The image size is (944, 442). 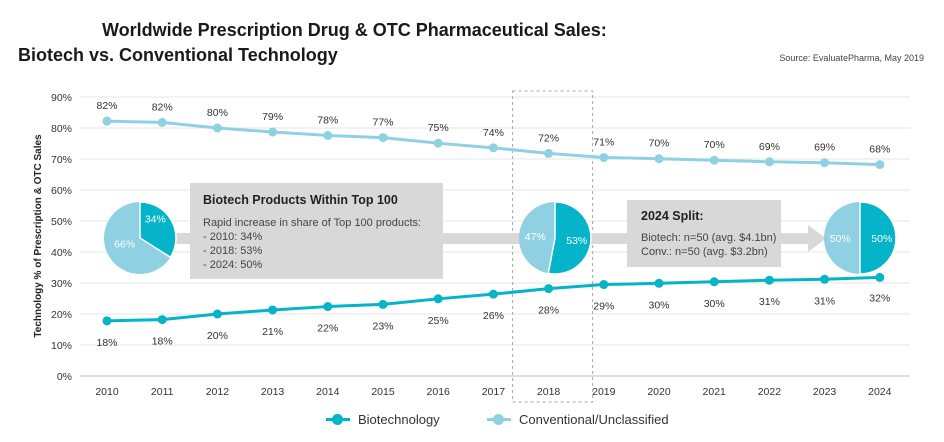 I want to click on y-tick-label: 60%, so click(x=61, y=191).